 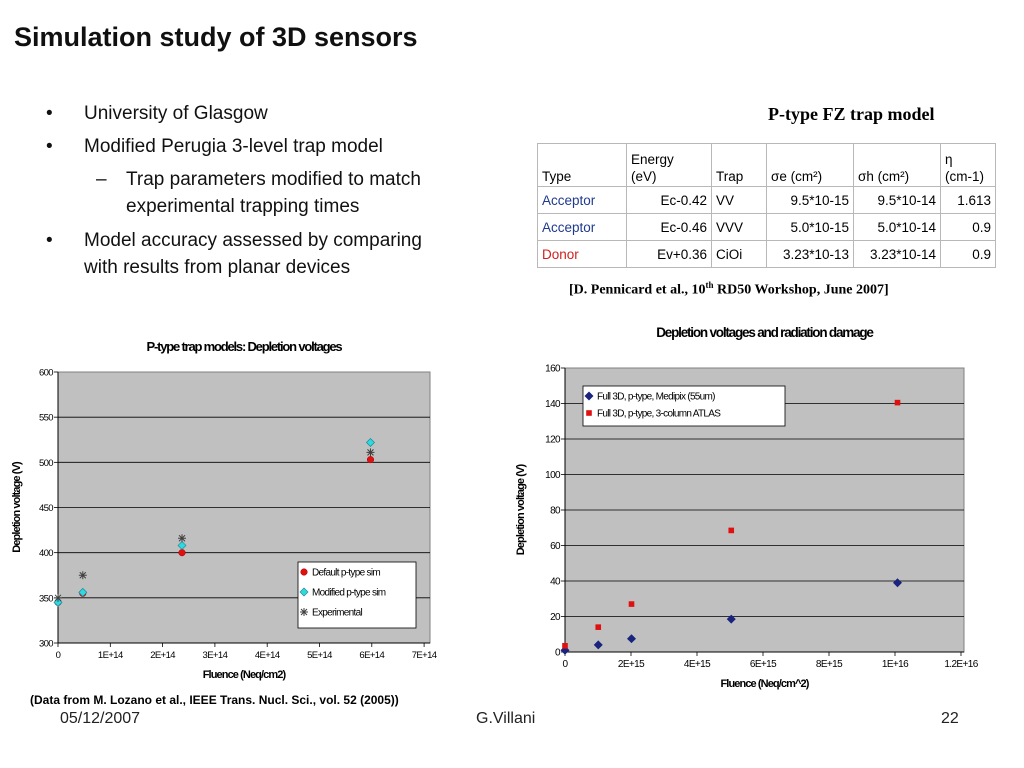 I want to click on footer-author: G.Villani, so click(x=506, y=718).